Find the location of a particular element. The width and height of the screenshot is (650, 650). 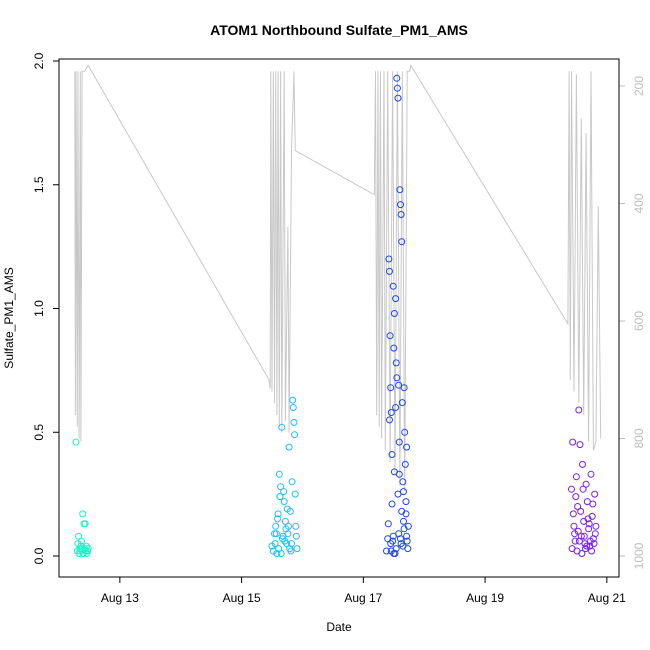

y-tick-label: 2.0 is located at coordinates (39, 60).